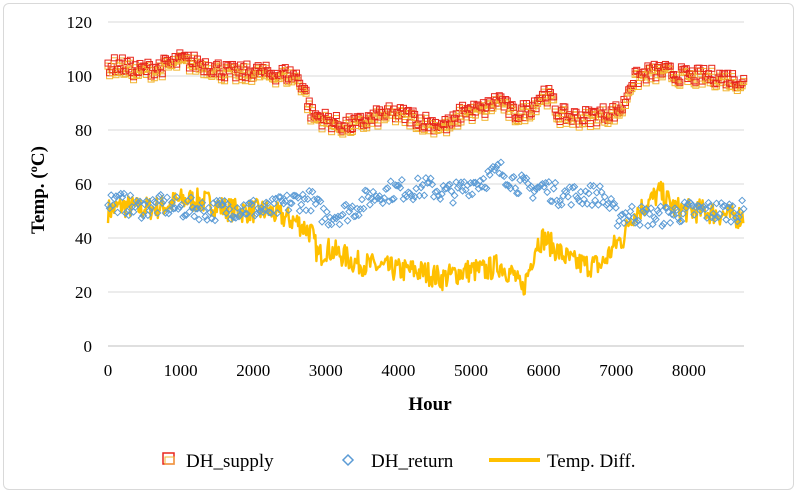  Describe the element at coordinates (83, 238) in the screenshot. I see `y-tick-label: 40` at that location.